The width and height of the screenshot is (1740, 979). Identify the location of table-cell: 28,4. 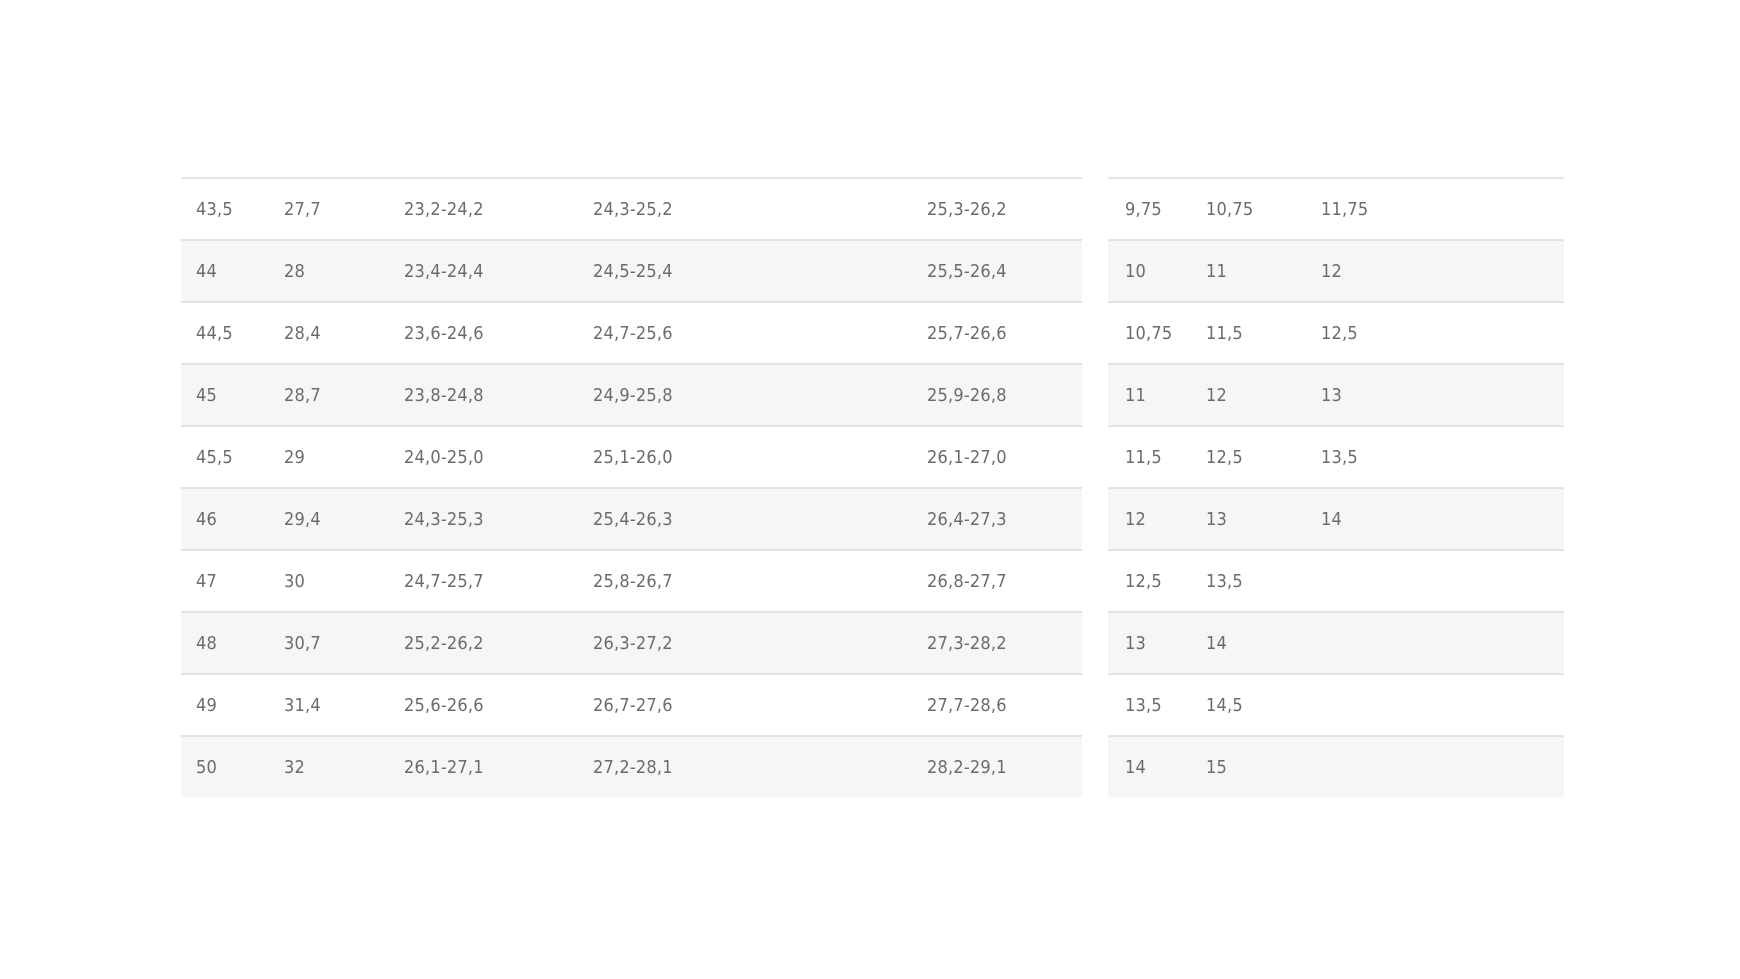
(344, 333).